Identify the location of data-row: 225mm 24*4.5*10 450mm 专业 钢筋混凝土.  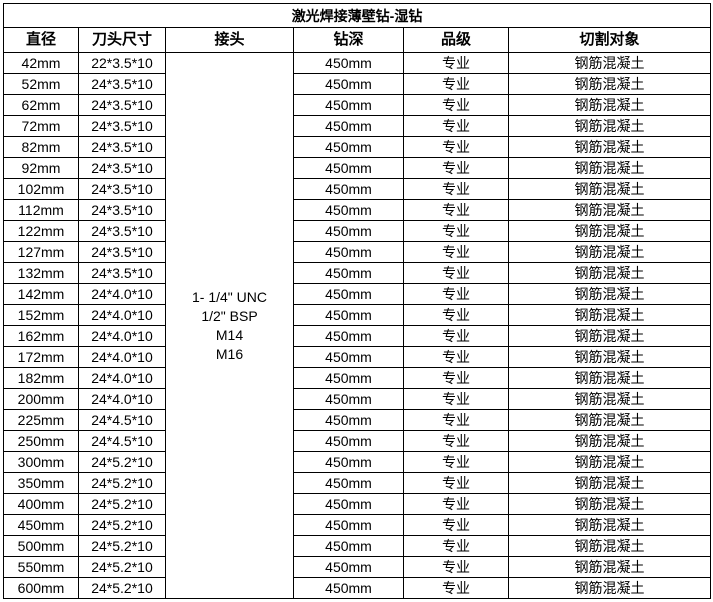
(357, 420).